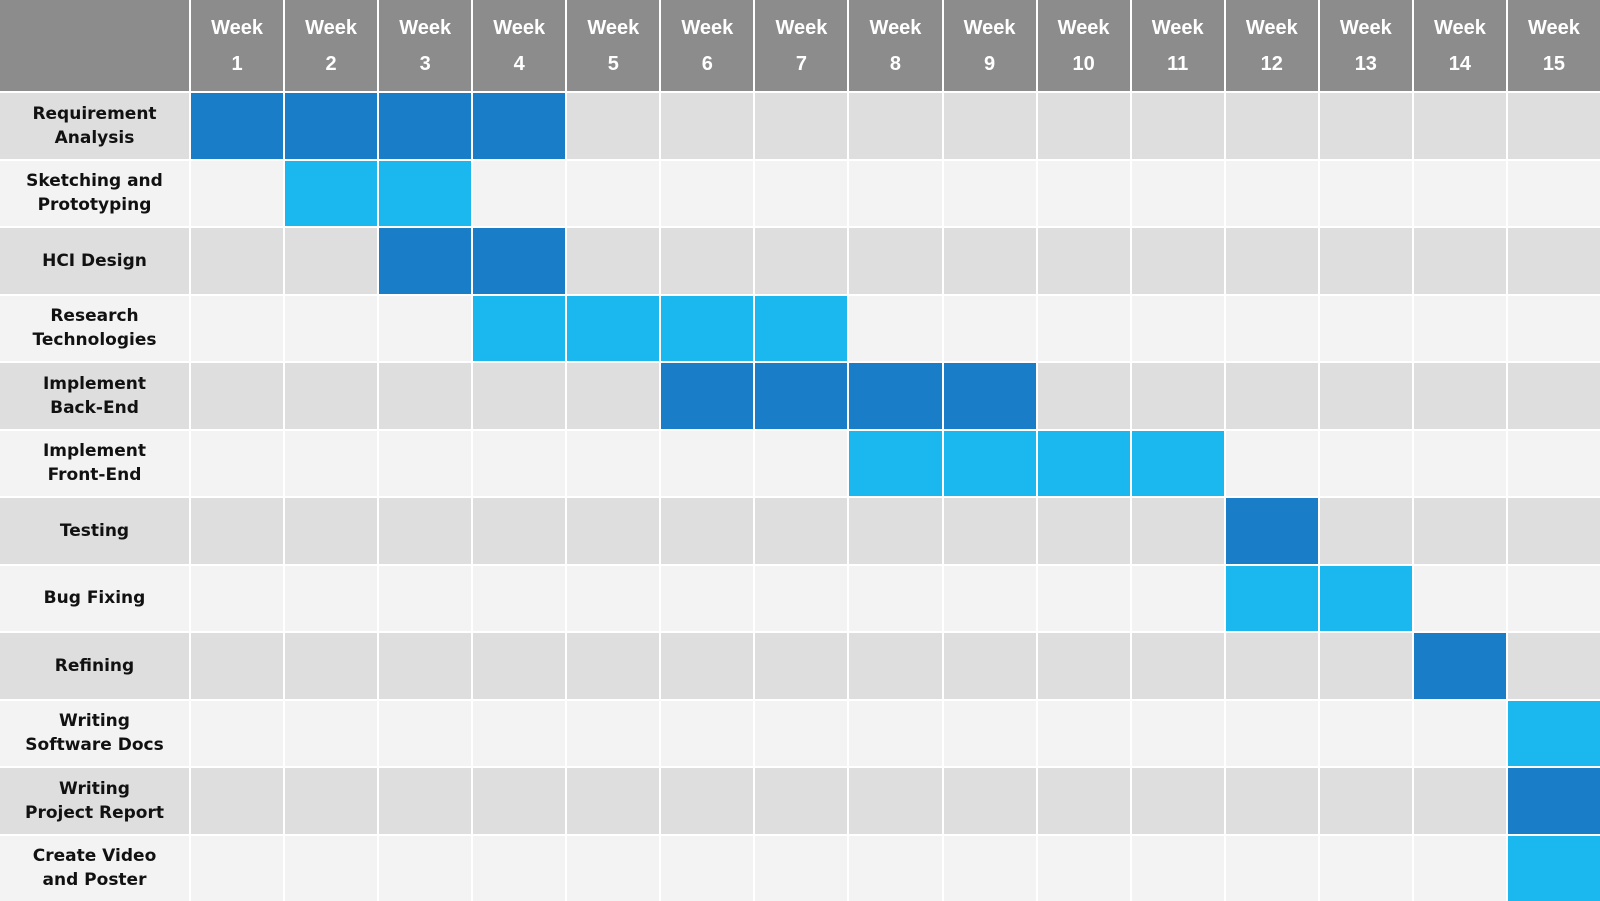 The width and height of the screenshot is (1600, 901). What do you see at coordinates (94, 868) in the screenshot?
I see `task-label: Create Video and Poster` at bounding box center [94, 868].